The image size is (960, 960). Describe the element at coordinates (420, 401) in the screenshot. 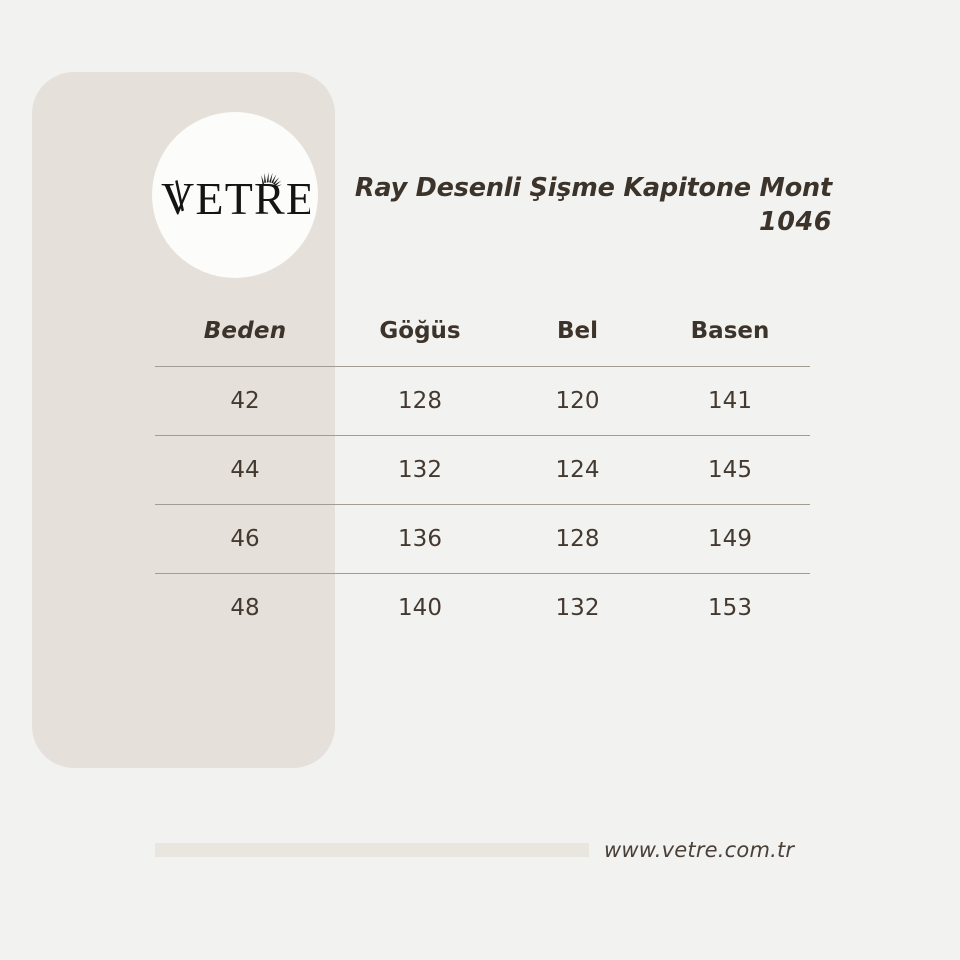

I see `cell-gogus: 128` at that location.